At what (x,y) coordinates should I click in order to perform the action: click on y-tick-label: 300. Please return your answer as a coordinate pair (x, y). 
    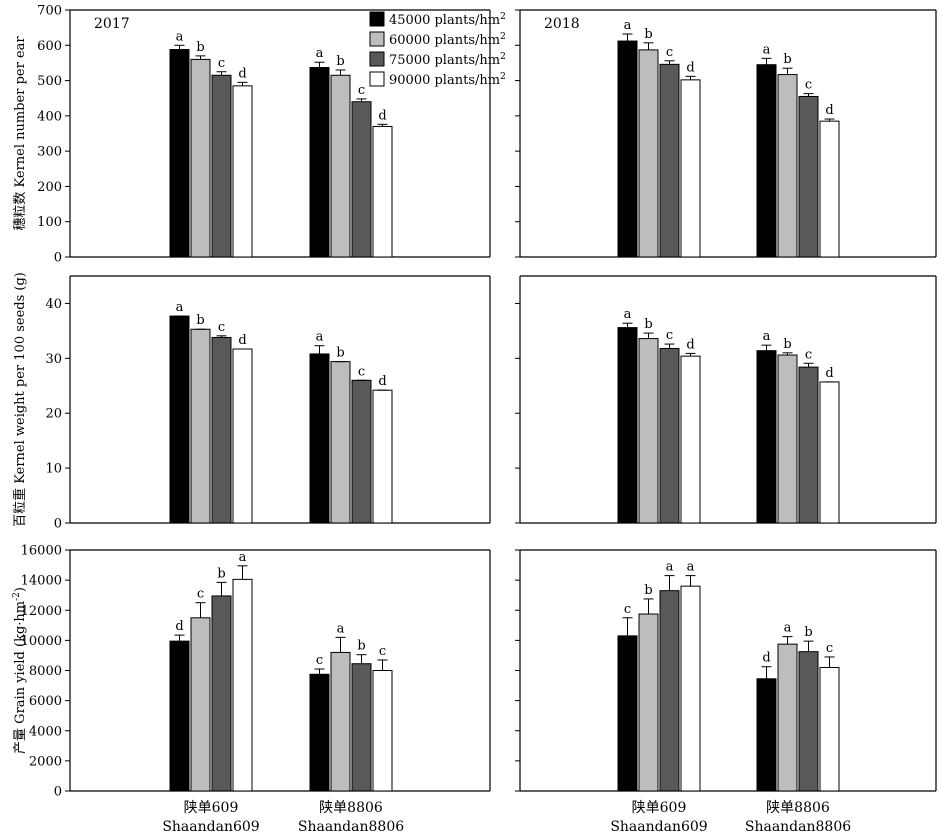
    Looking at the image, I should click on (49, 152).